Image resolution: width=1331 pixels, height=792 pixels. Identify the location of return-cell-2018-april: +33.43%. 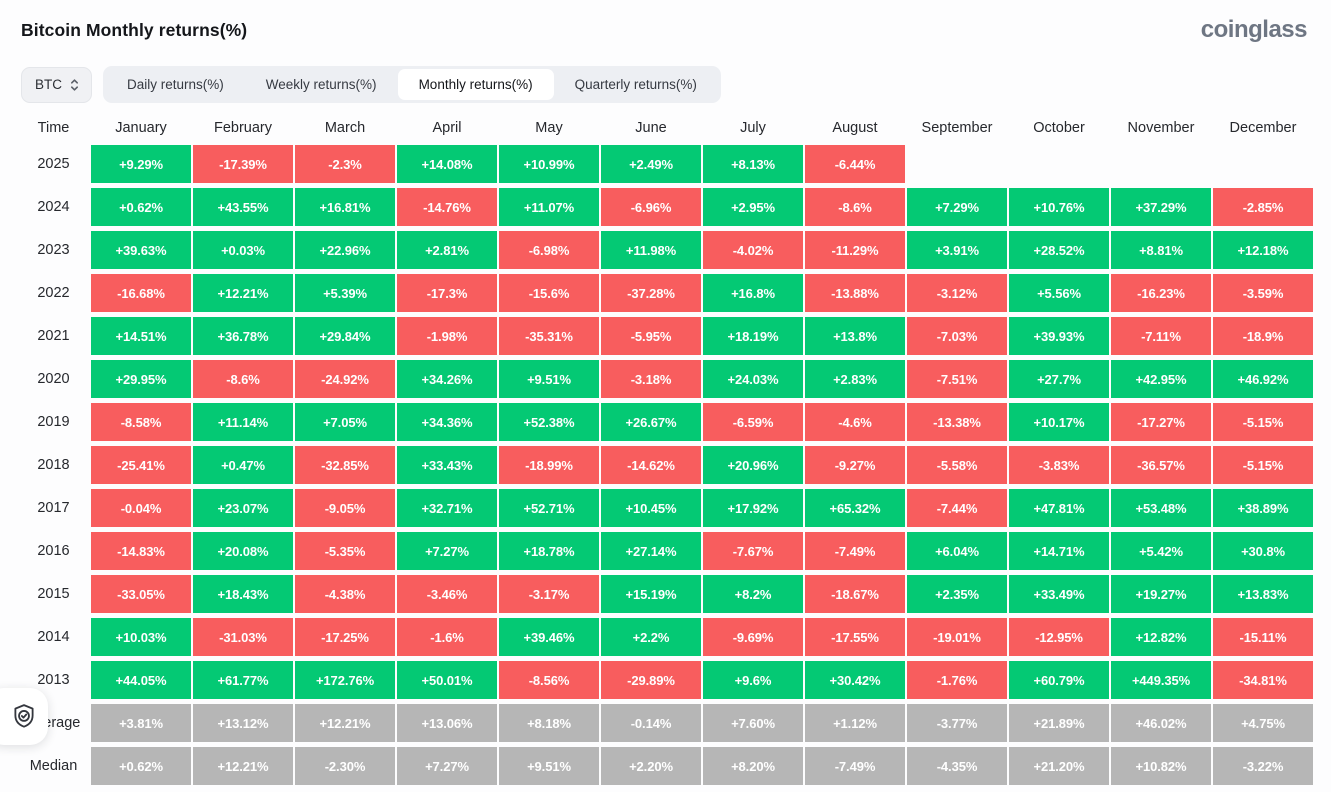
(447, 465).